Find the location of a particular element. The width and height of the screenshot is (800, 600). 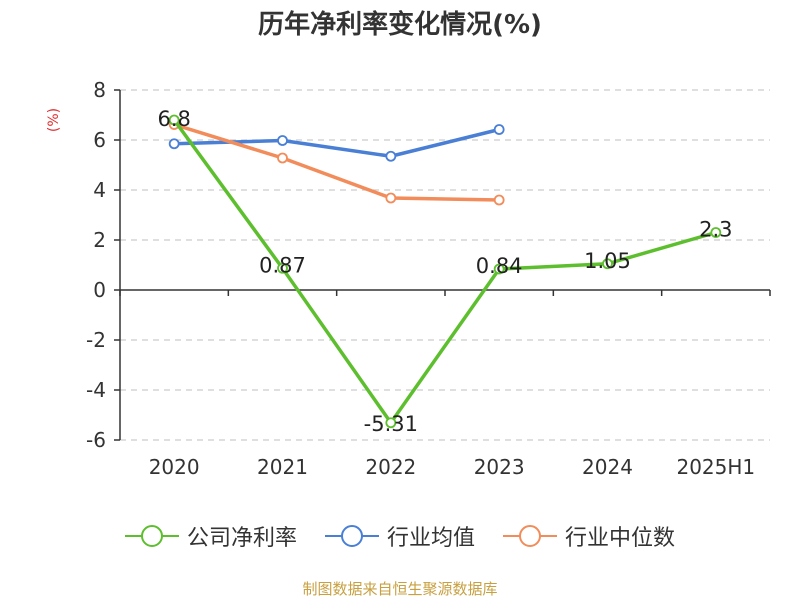

data-source-note: 制图数据来自恒生聚源数据库 is located at coordinates (400, 589).